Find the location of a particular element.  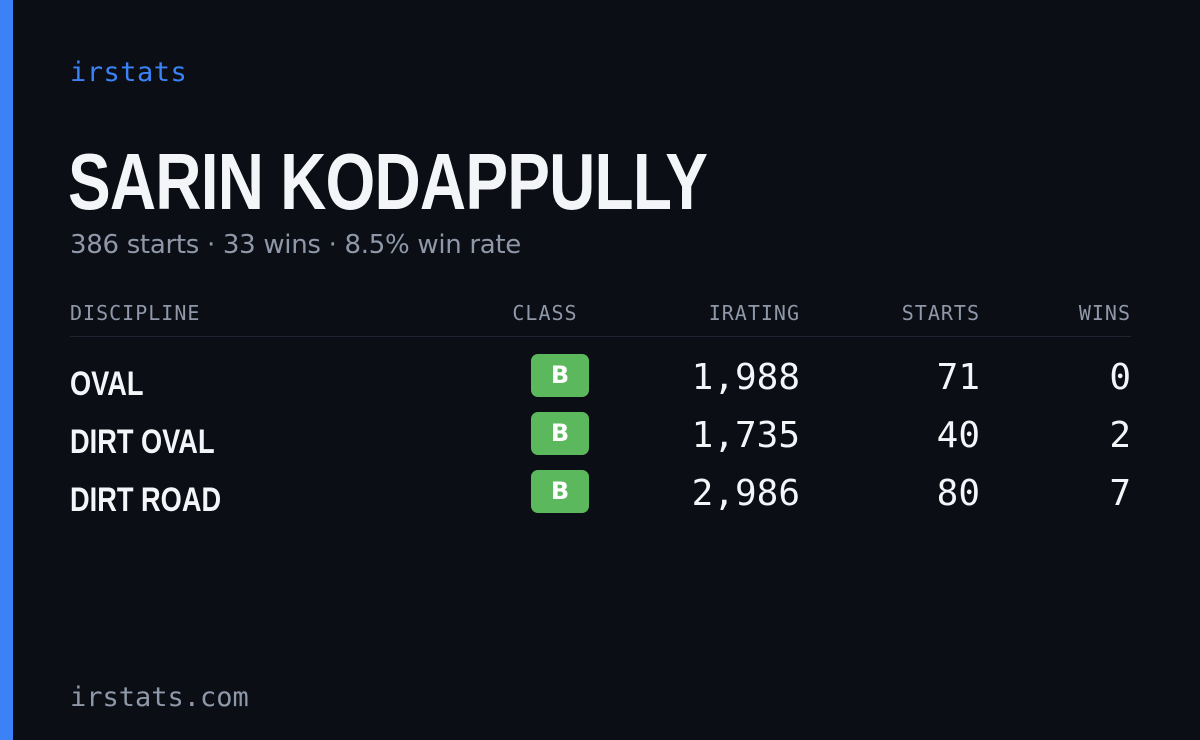

header-discipline: DISCIPLINE is located at coordinates (135, 313).